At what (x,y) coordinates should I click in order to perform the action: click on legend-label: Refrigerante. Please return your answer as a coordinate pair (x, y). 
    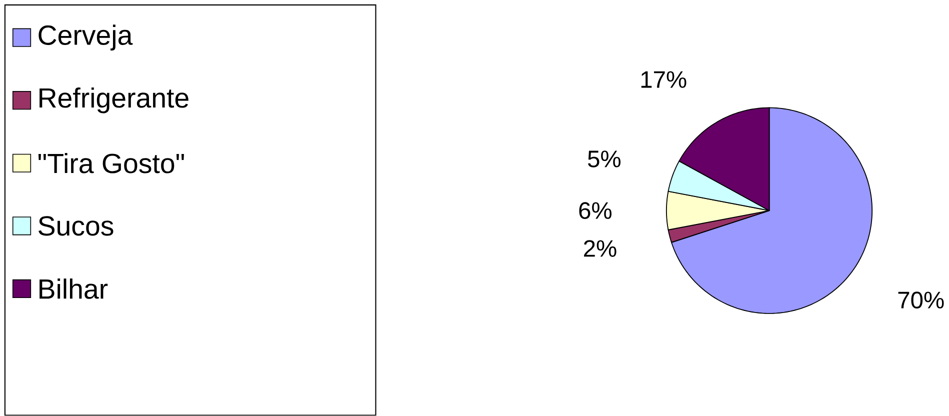
    Looking at the image, I should click on (114, 101).